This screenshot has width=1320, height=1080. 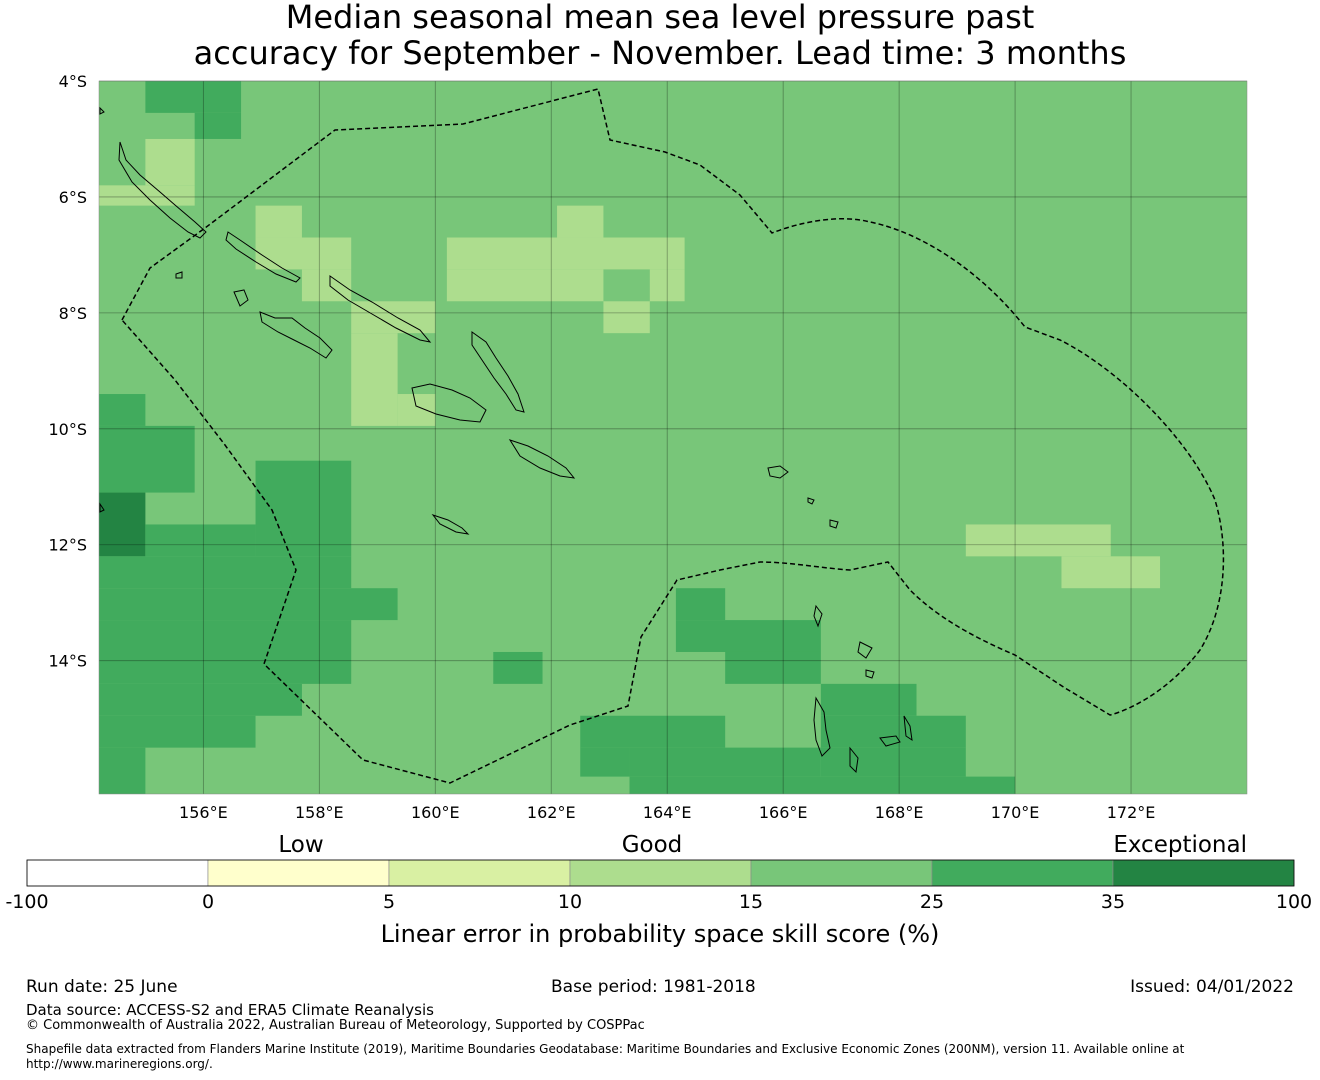 I want to click on colorbar, so click(x=660, y=873).